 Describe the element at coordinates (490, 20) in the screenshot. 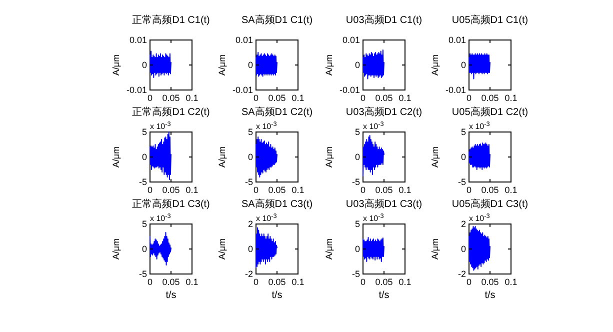

I see `chart-title: U05高频D1 C1(t)` at that location.